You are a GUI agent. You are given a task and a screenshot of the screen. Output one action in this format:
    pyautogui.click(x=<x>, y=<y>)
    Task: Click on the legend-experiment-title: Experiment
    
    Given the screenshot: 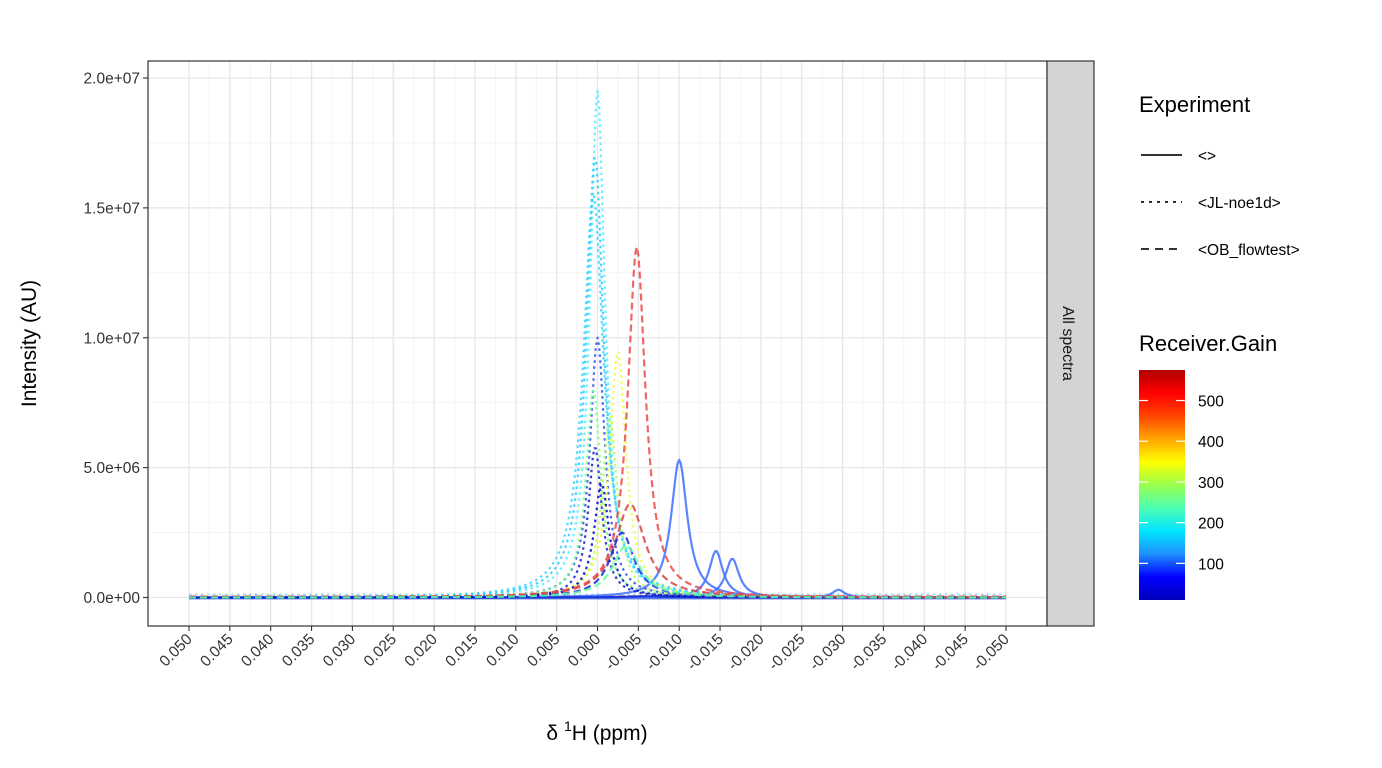 What is the action you would take?
    pyautogui.click(x=1194, y=104)
    